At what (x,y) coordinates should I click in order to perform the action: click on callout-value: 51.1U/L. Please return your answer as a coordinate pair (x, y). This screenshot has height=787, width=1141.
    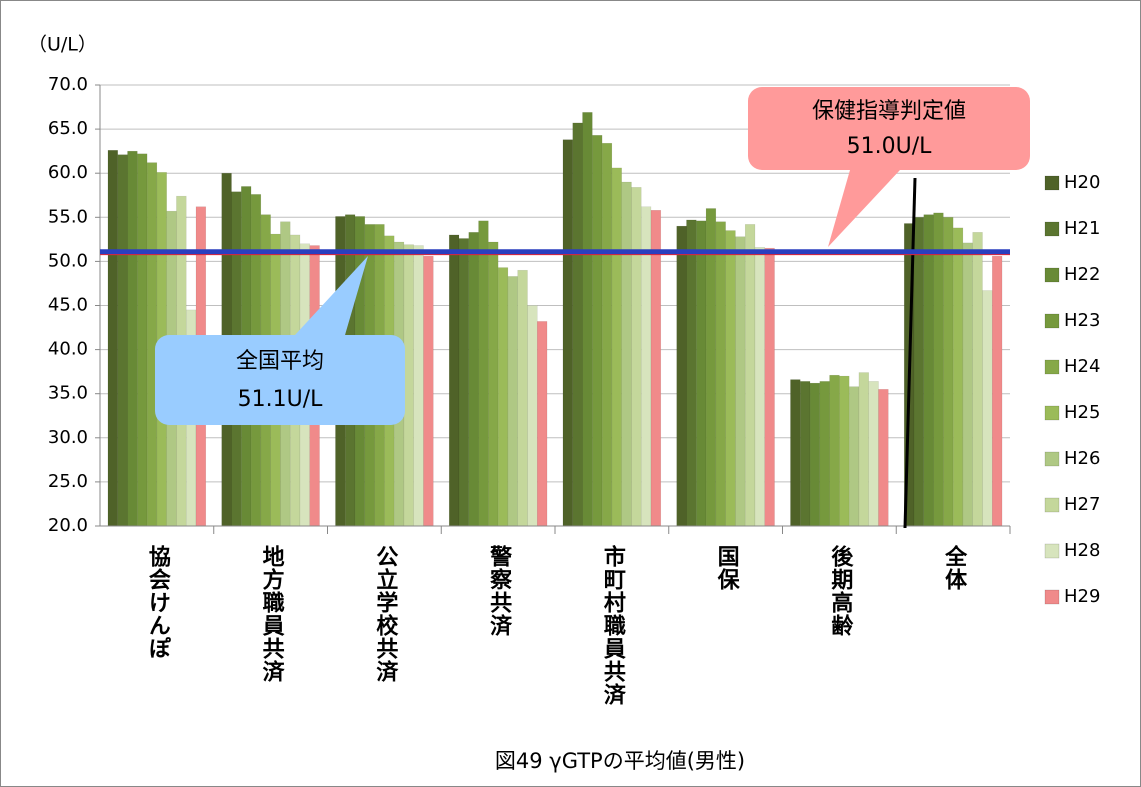
    Looking at the image, I should click on (280, 399).